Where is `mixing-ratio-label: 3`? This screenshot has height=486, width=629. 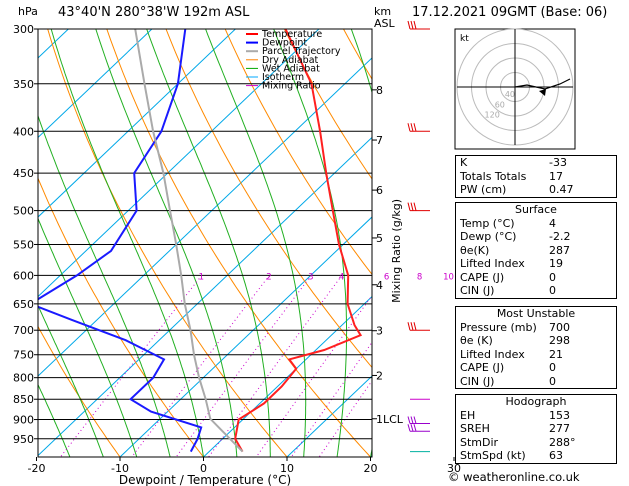 mixing-ratio-label: 3 is located at coordinates (310, 277).